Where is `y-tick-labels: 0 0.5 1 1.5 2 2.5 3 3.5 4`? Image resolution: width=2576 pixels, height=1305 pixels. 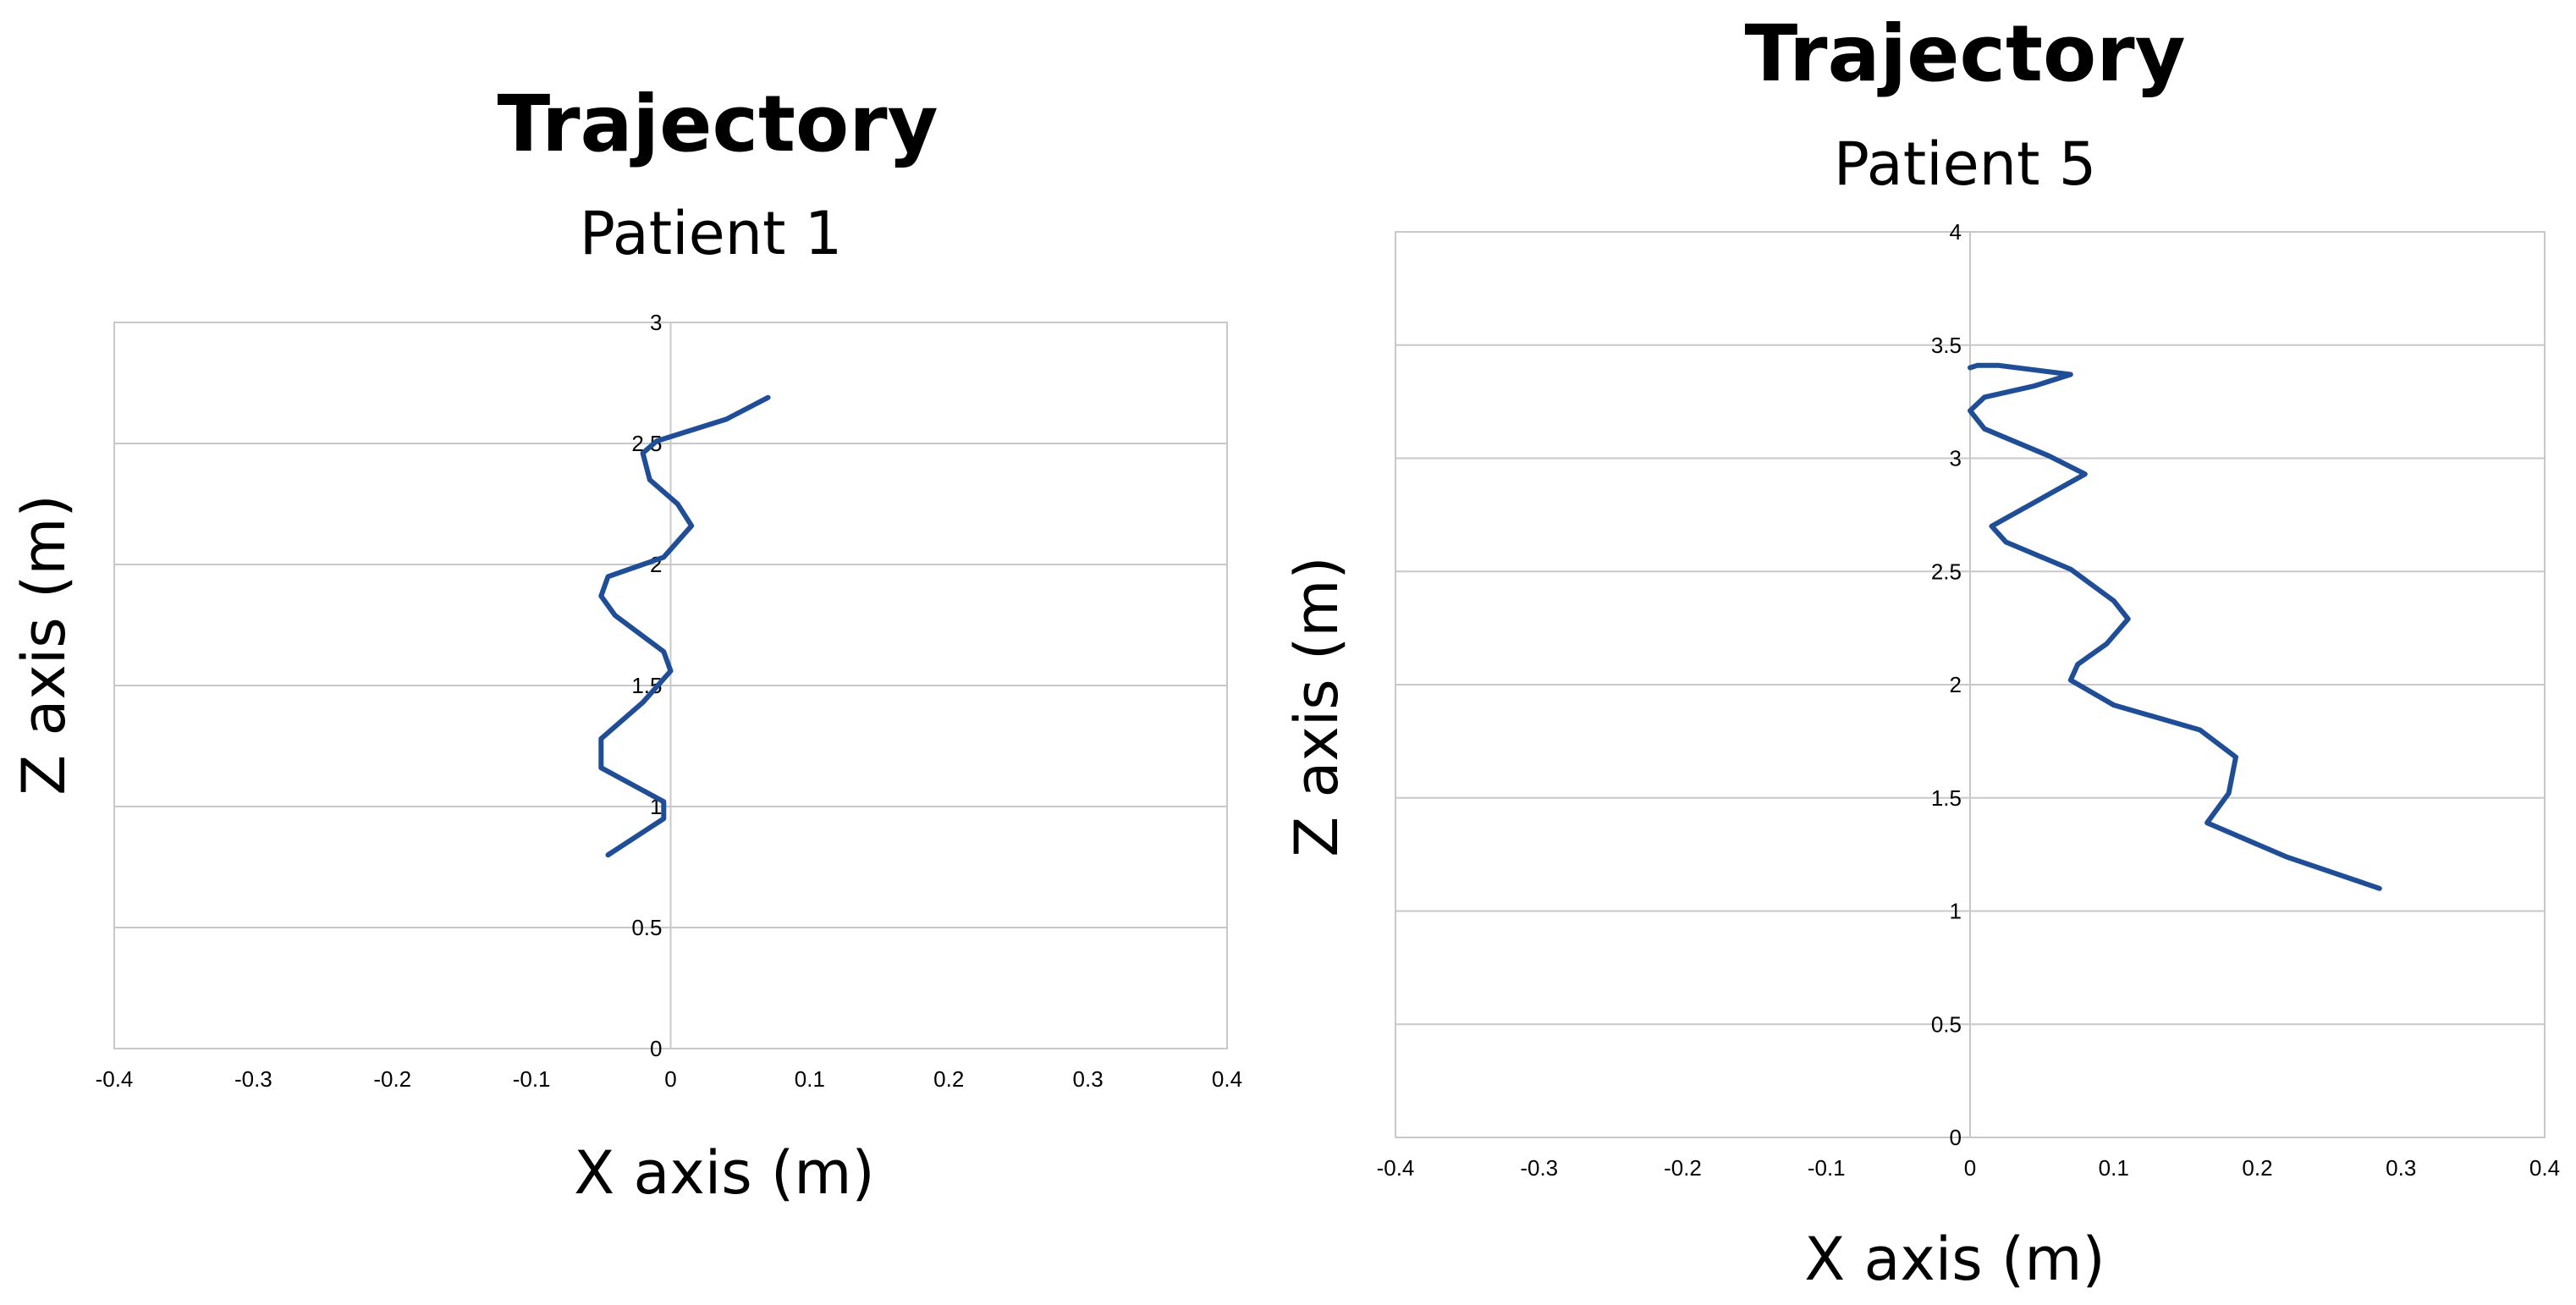
y-tick-labels: 0 0.5 1 1.5 2 2.5 3 3.5 4 is located at coordinates (1946, 684).